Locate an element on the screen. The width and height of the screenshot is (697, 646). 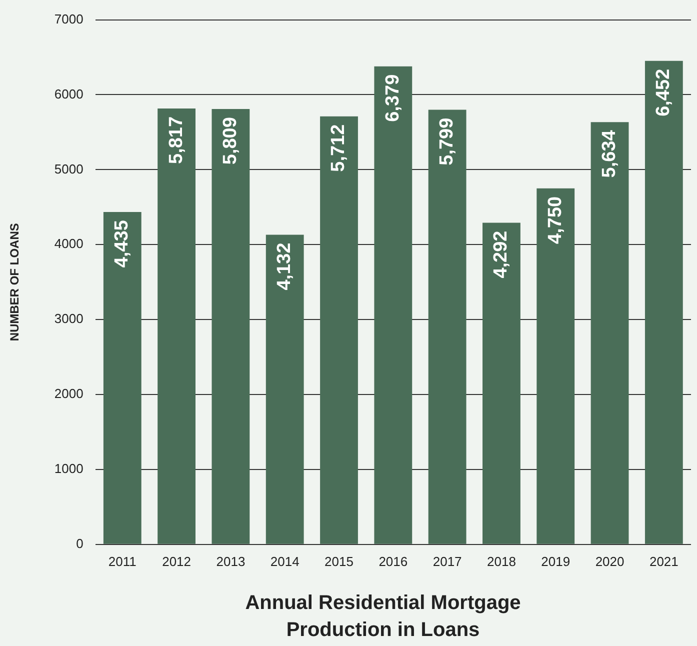
y-tick-label: 4000 is located at coordinates (69, 244).